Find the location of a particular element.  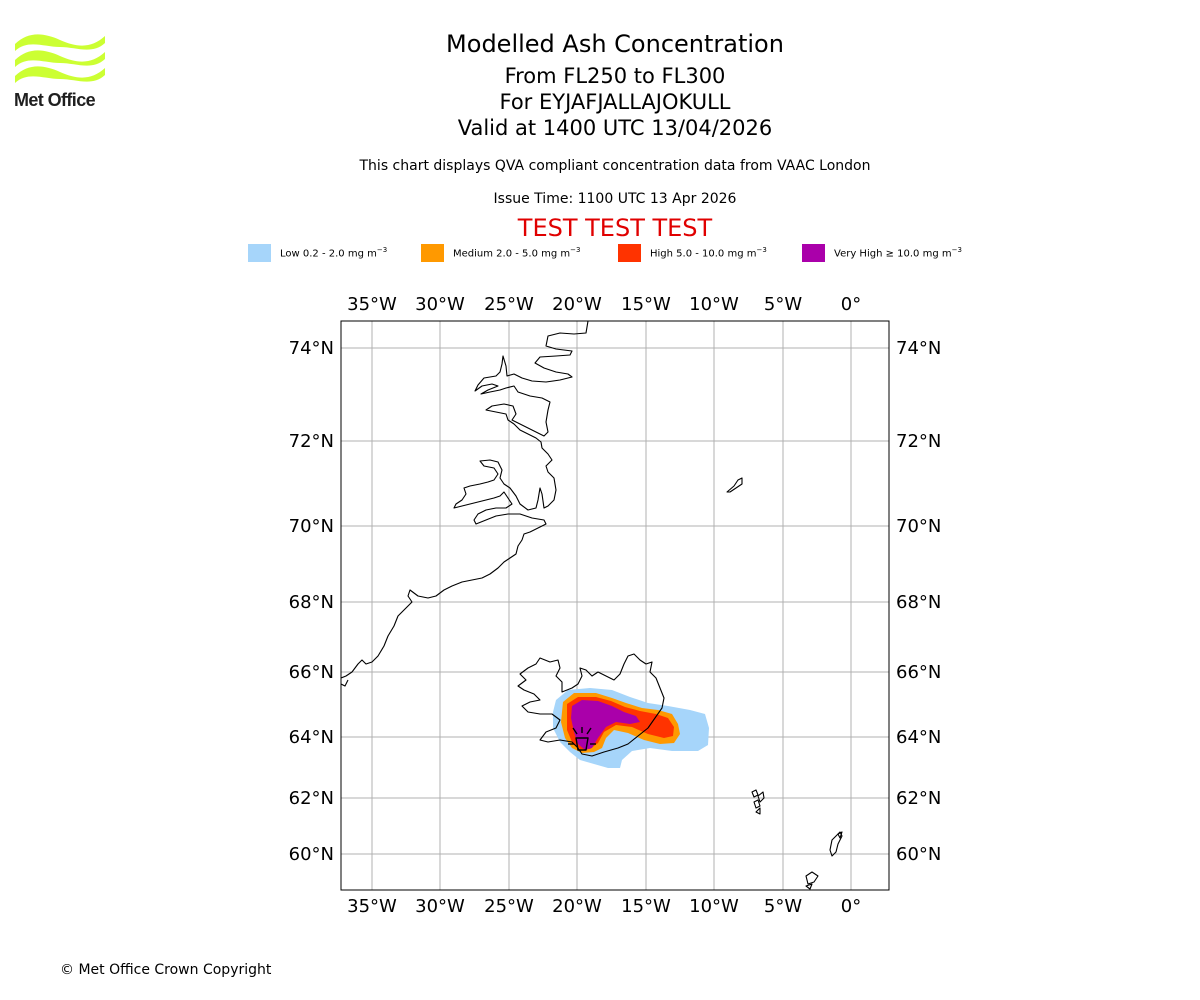

lat-label-left: 70°N is located at coordinates (311, 526).